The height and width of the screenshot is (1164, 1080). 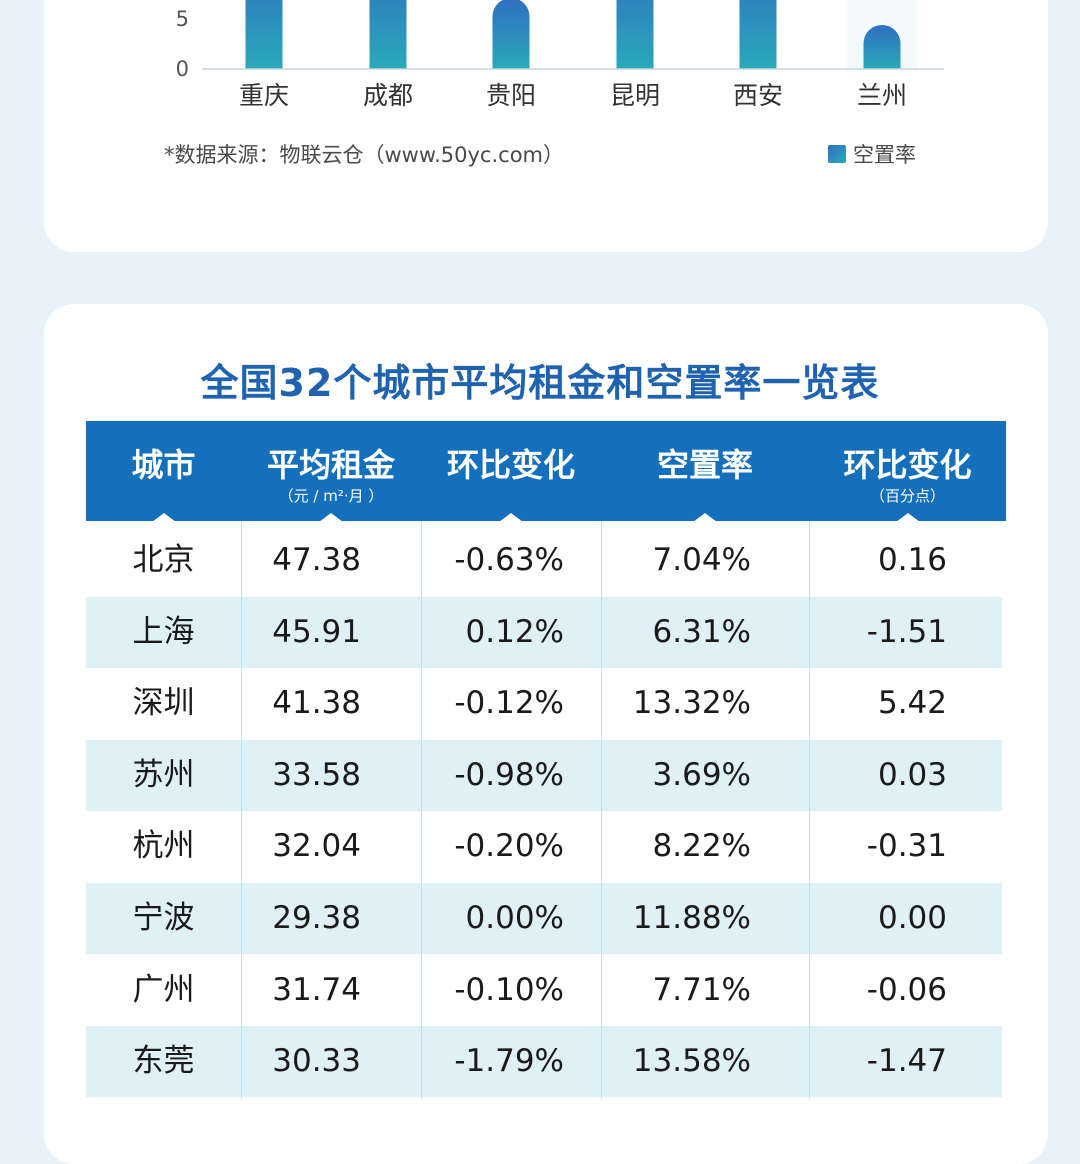 What do you see at coordinates (163, 918) in the screenshot?
I see `cell-city: 宁波` at bounding box center [163, 918].